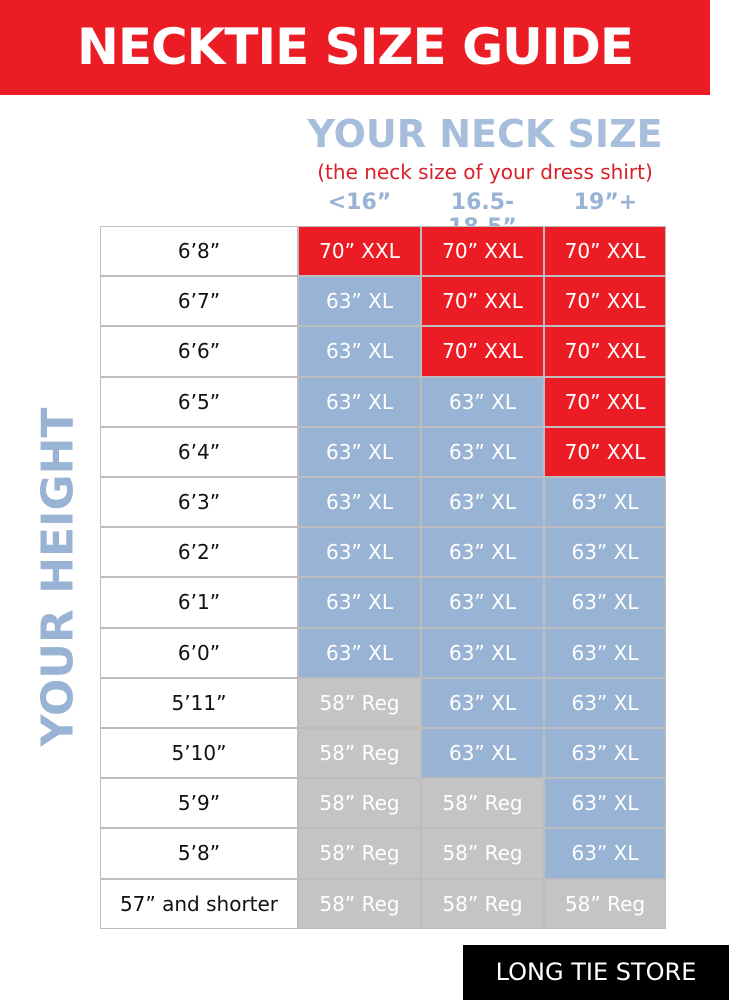 The height and width of the screenshot is (1000, 729). I want to click on height-cell: 6’0”, so click(199, 652).